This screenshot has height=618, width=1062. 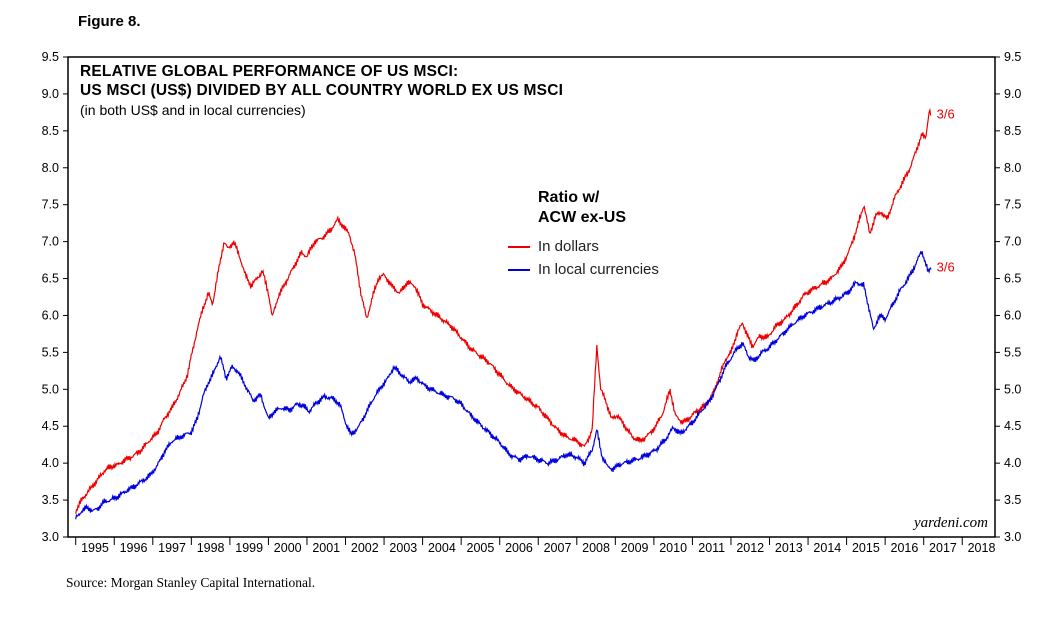 What do you see at coordinates (50, 242) in the screenshot?
I see `y-tick-label-left: 7.0` at bounding box center [50, 242].